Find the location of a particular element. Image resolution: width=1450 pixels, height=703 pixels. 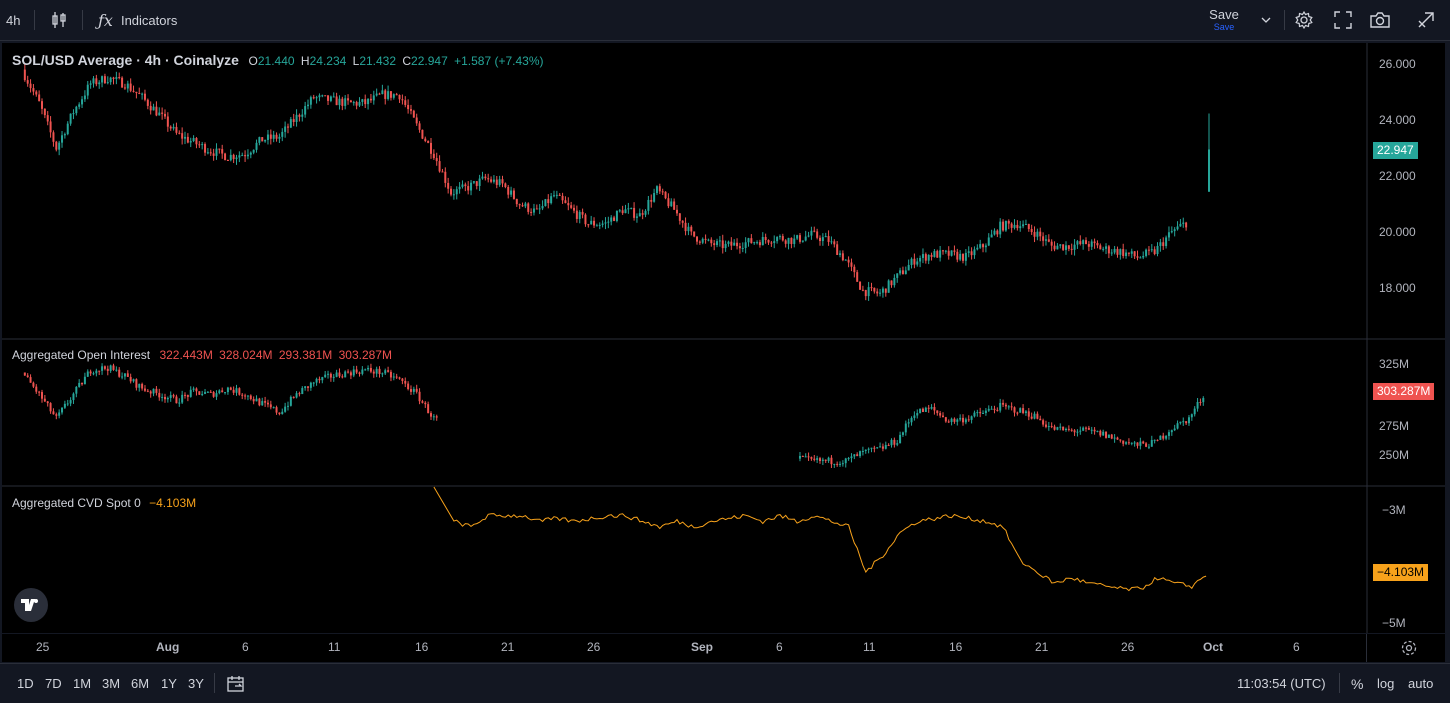

clock-timezone: 11:03:54 (UTC) is located at coordinates (1281, 683).